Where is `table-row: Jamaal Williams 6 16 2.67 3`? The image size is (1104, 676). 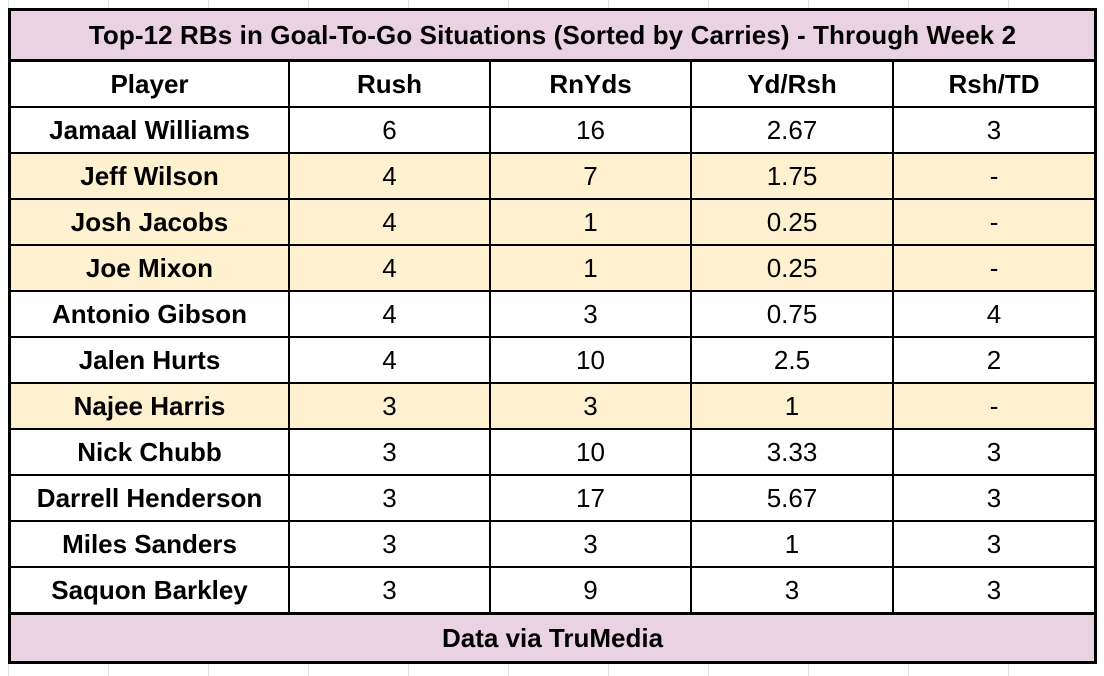
table-row: Jamaal Williams 6 16 2.67 3 is located at coordinates (553, 130).